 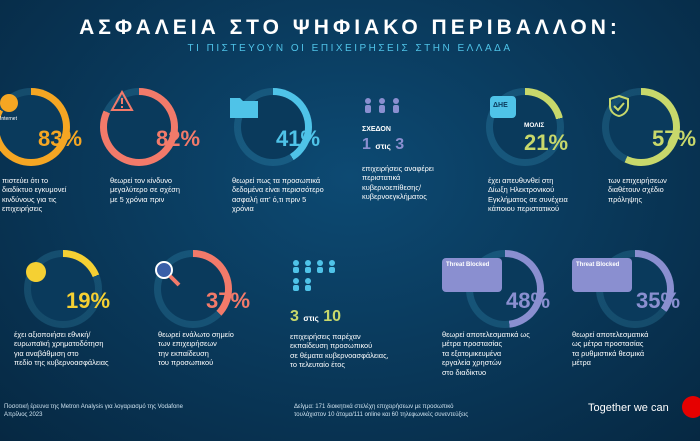 I want to click on coin-icon, so click(x=36, y=272).